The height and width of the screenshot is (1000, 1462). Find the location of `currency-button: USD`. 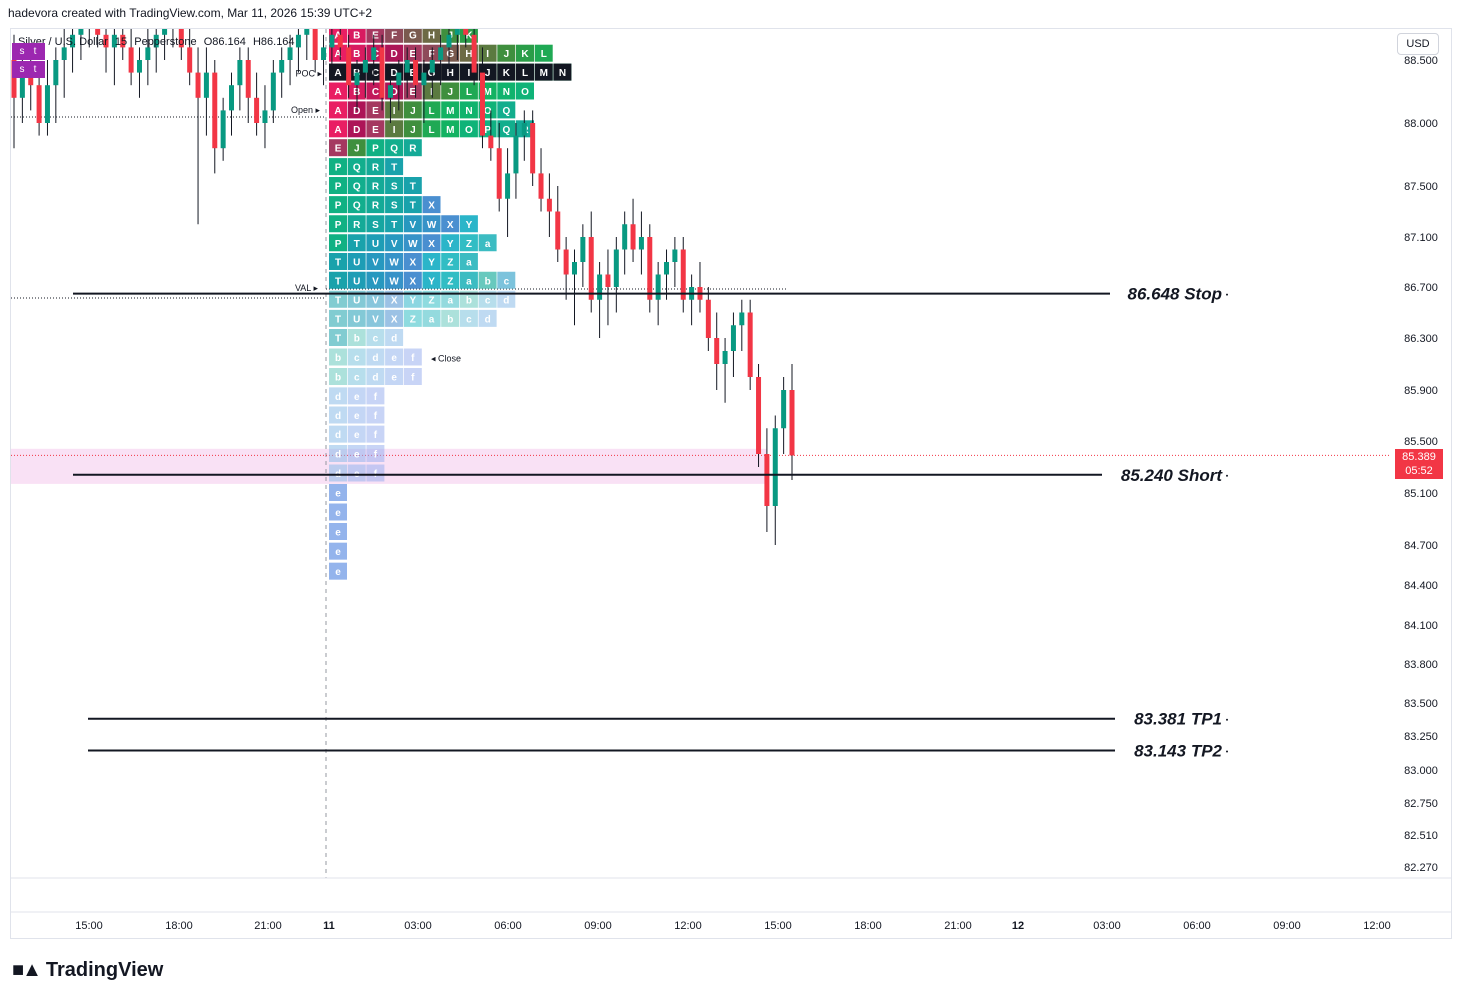

currency-button: USD is located at coordinates (1418, 44).